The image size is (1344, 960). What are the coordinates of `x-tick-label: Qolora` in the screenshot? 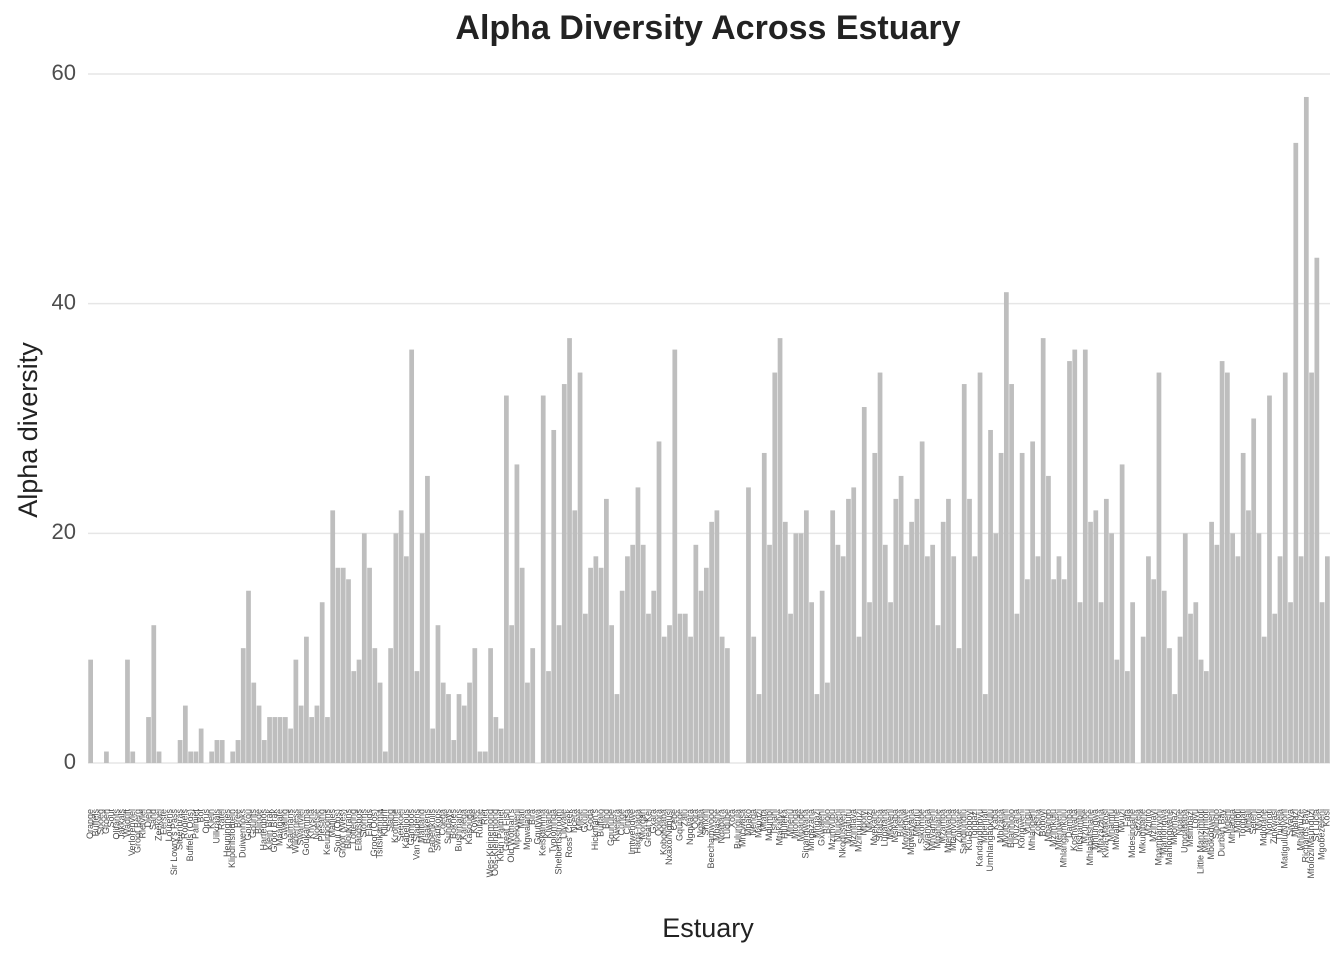 It's located at (658, 822).